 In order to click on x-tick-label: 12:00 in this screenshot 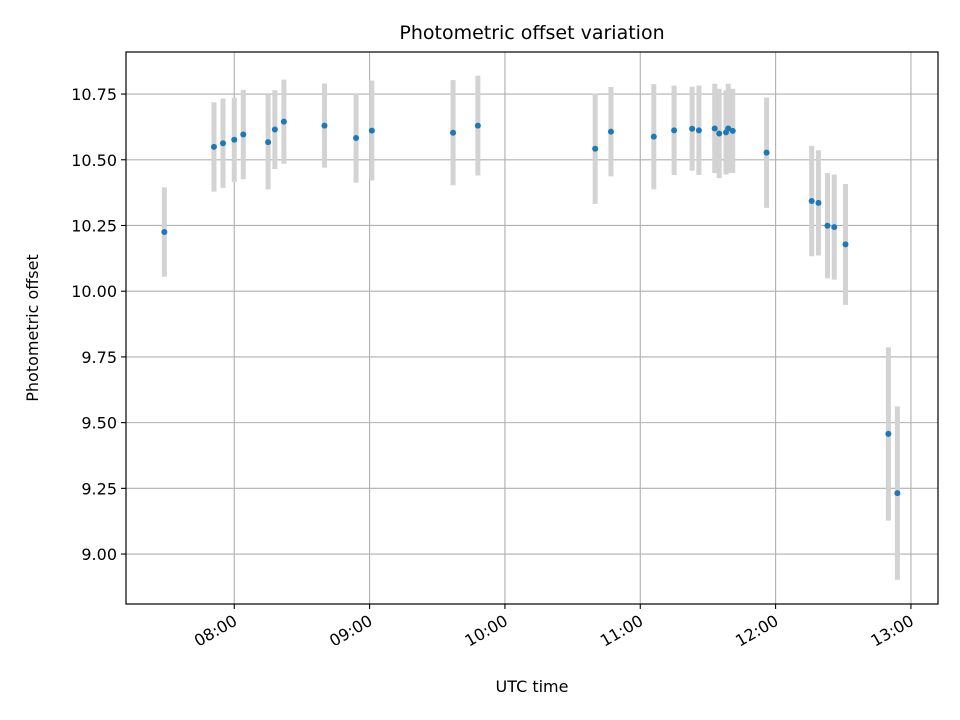, I will do `click(756, 631)`.